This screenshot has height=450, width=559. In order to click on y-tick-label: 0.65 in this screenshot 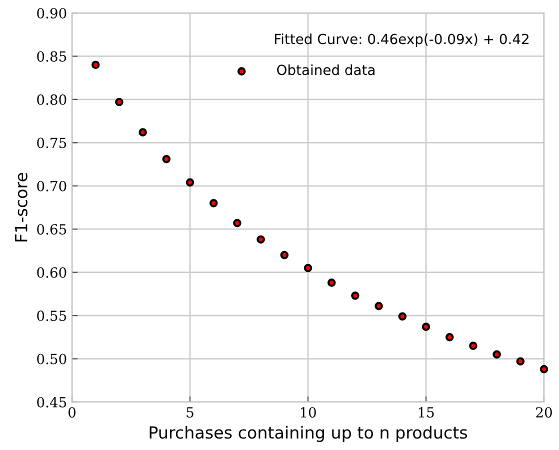, I will do `click(51, 229)`.